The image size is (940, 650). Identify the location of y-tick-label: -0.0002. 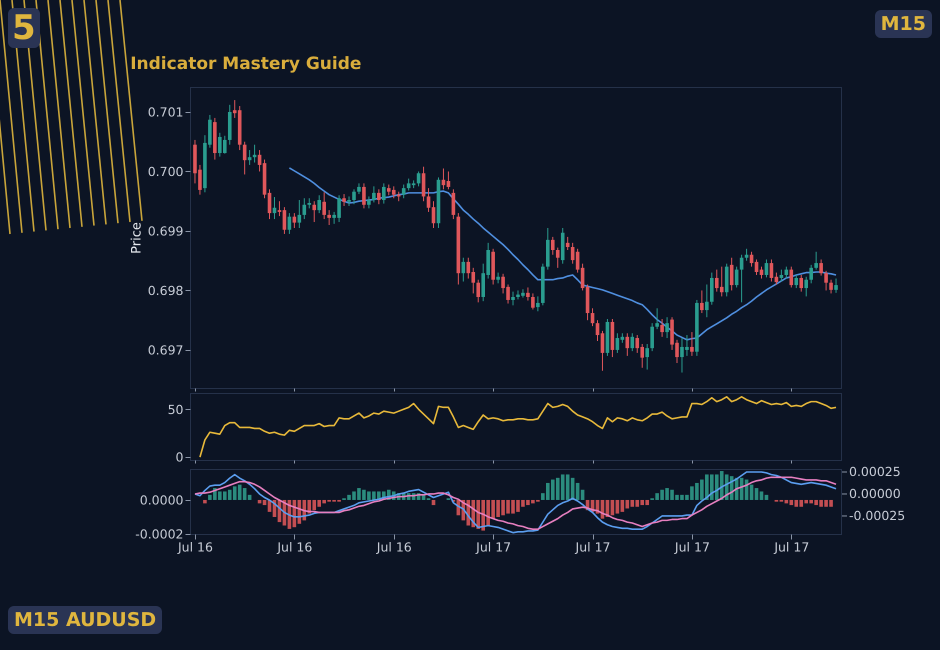
(159, 534).